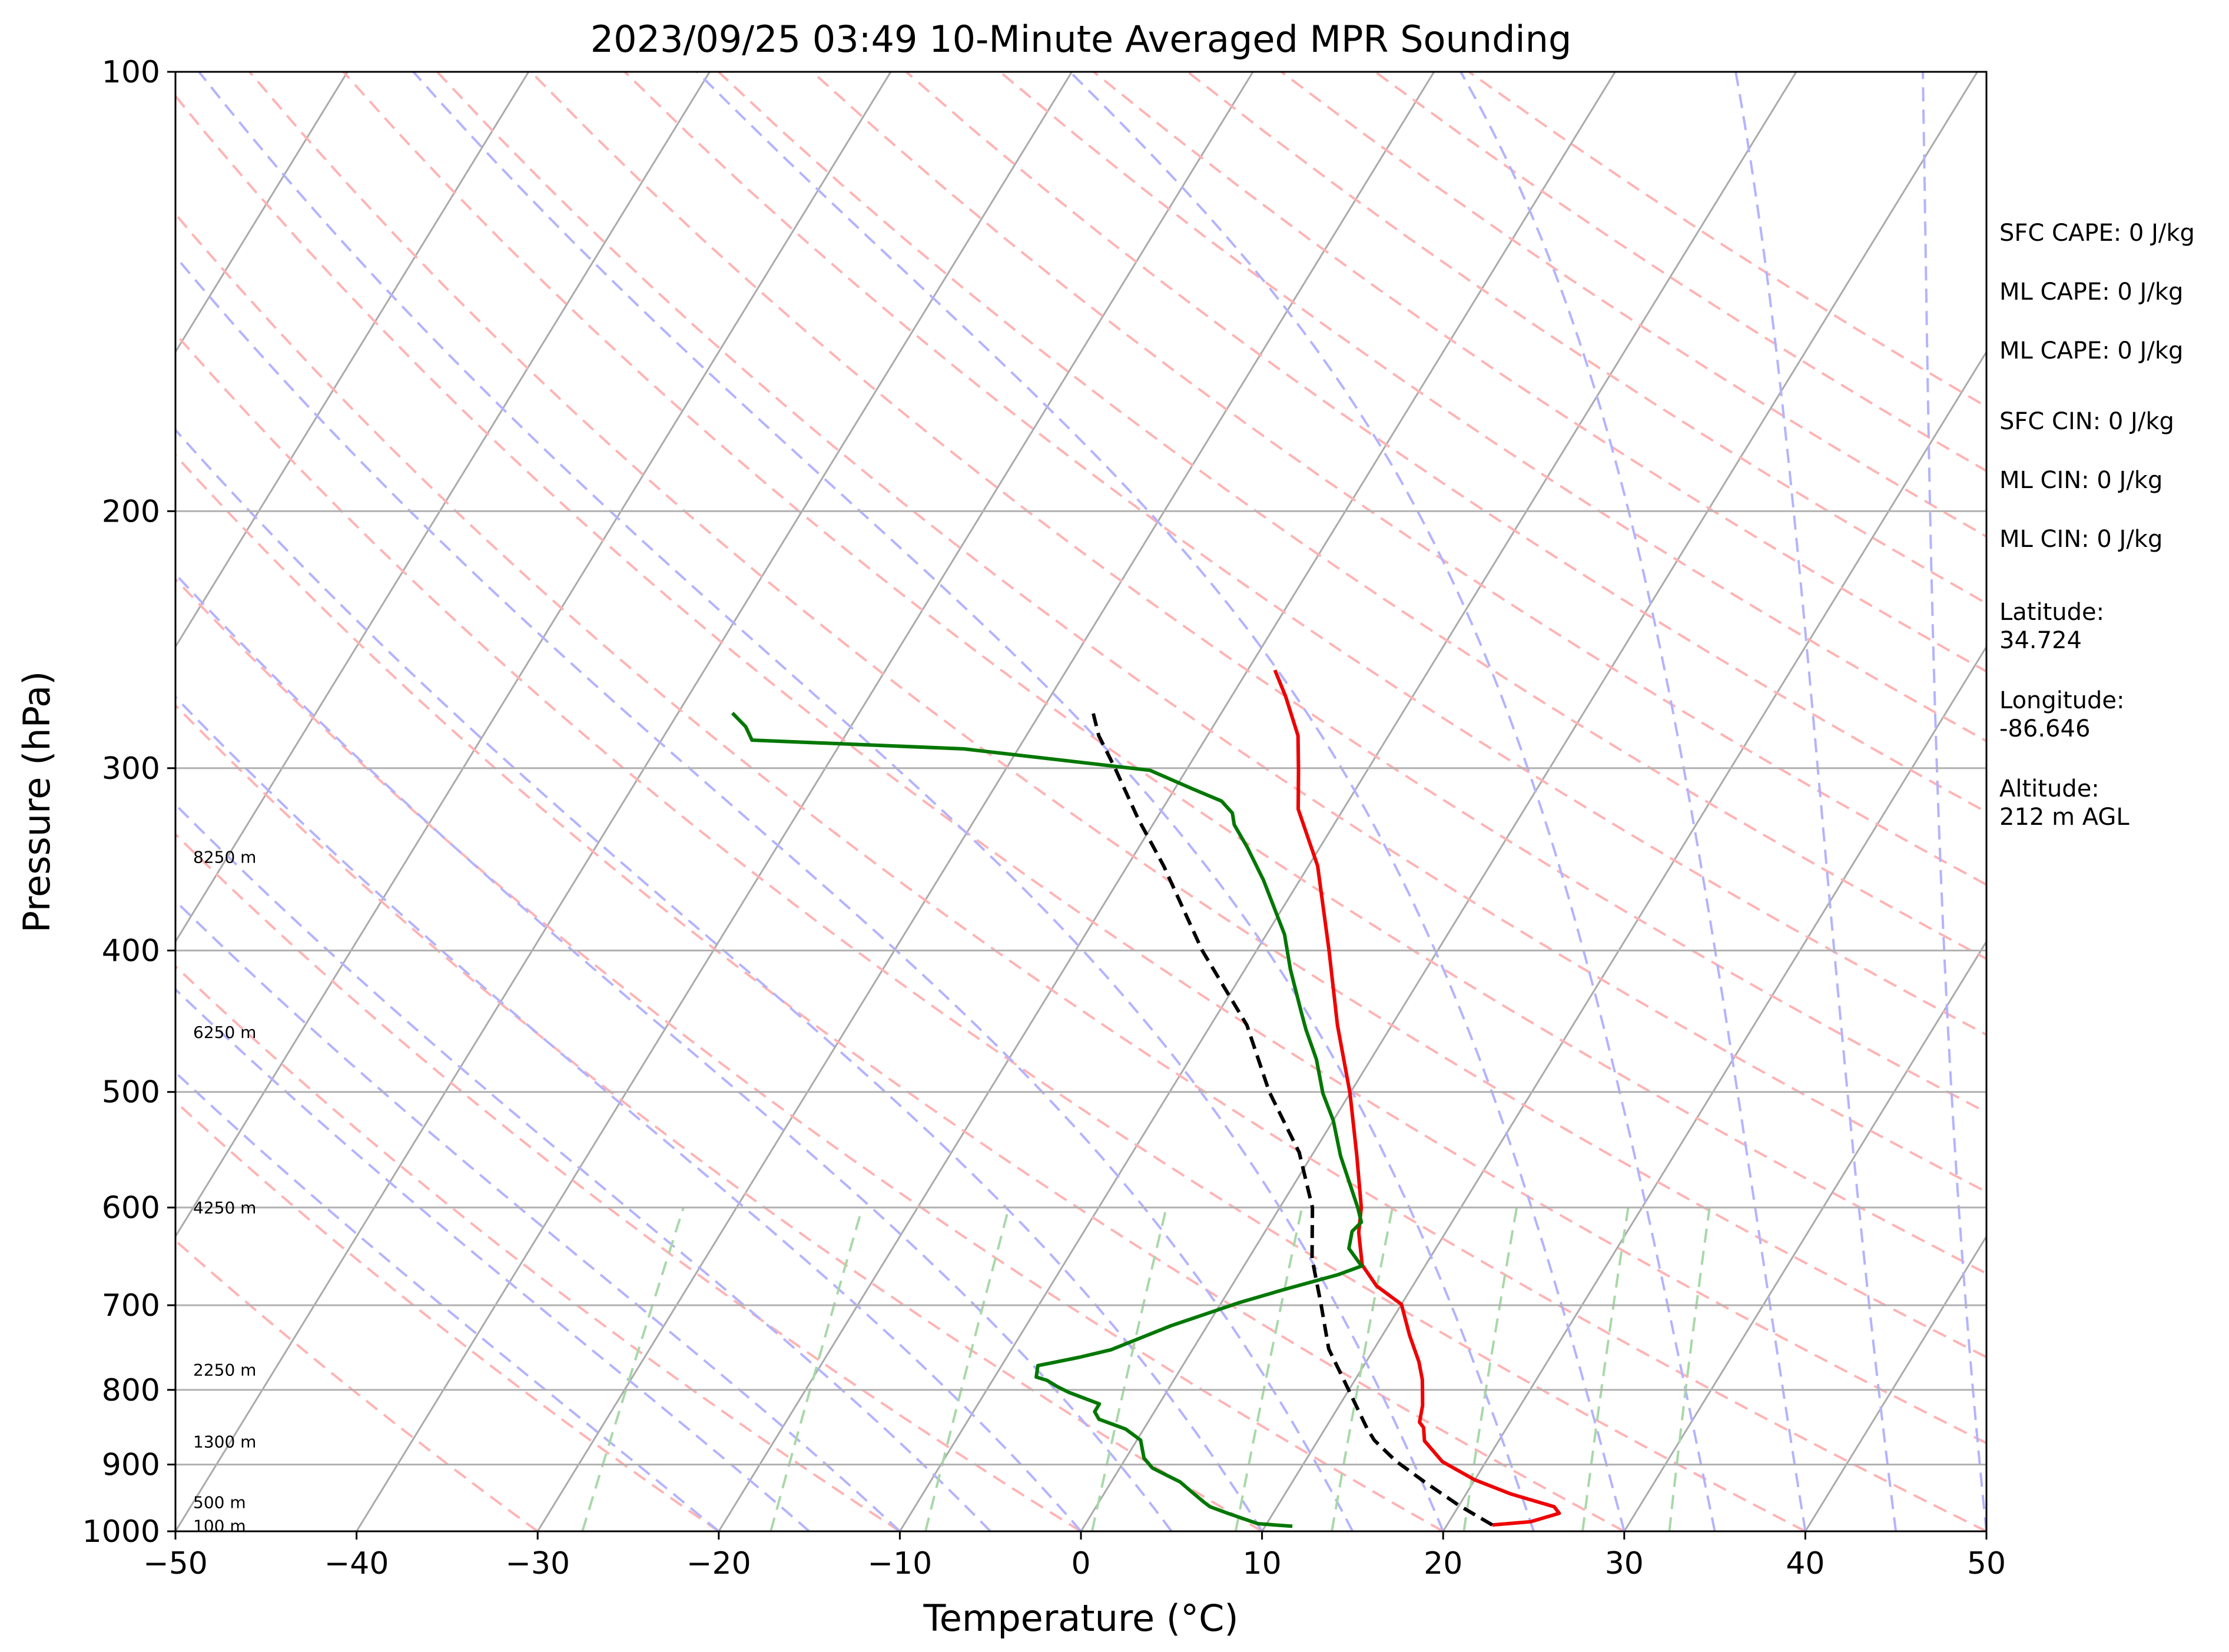  What do you see at coordinates (224, 1032) in the screenshot?
I see `height-label: 6250 m` at bounding box center [224, 1032].